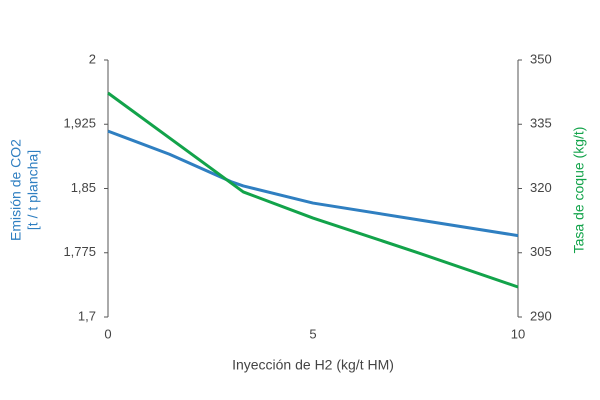 The image size is (600, 400). Describe the element at coordinates (541, 187) in the screenshot. I see `y2-tick-label: 320` at that location.